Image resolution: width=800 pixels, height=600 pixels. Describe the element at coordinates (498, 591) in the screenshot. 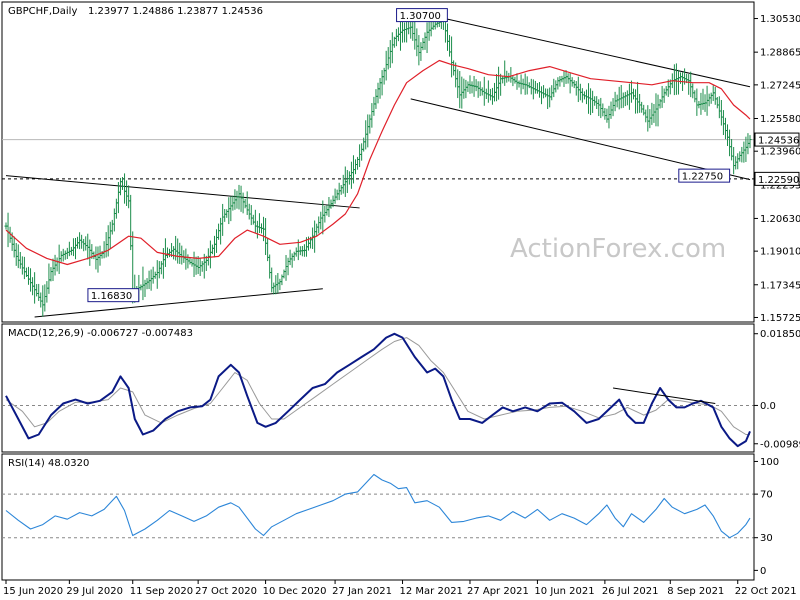

I see `x-tick-label: 27 Apr 2021` at that location.